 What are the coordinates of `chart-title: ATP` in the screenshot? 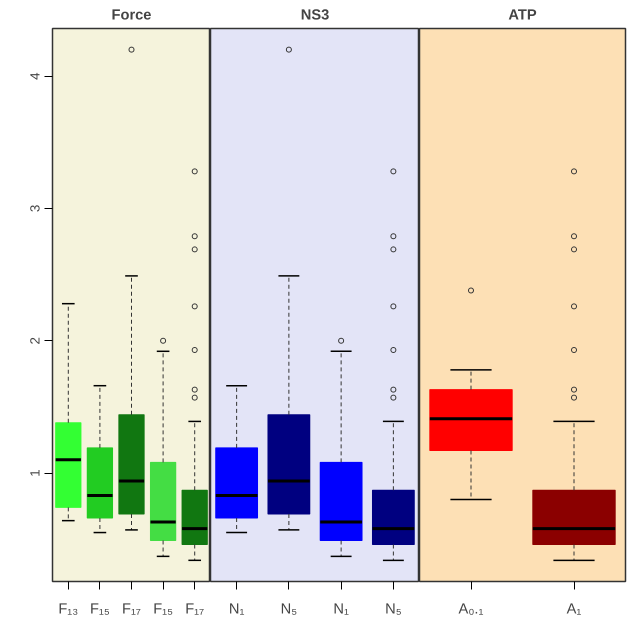 It's located at (522, 16).